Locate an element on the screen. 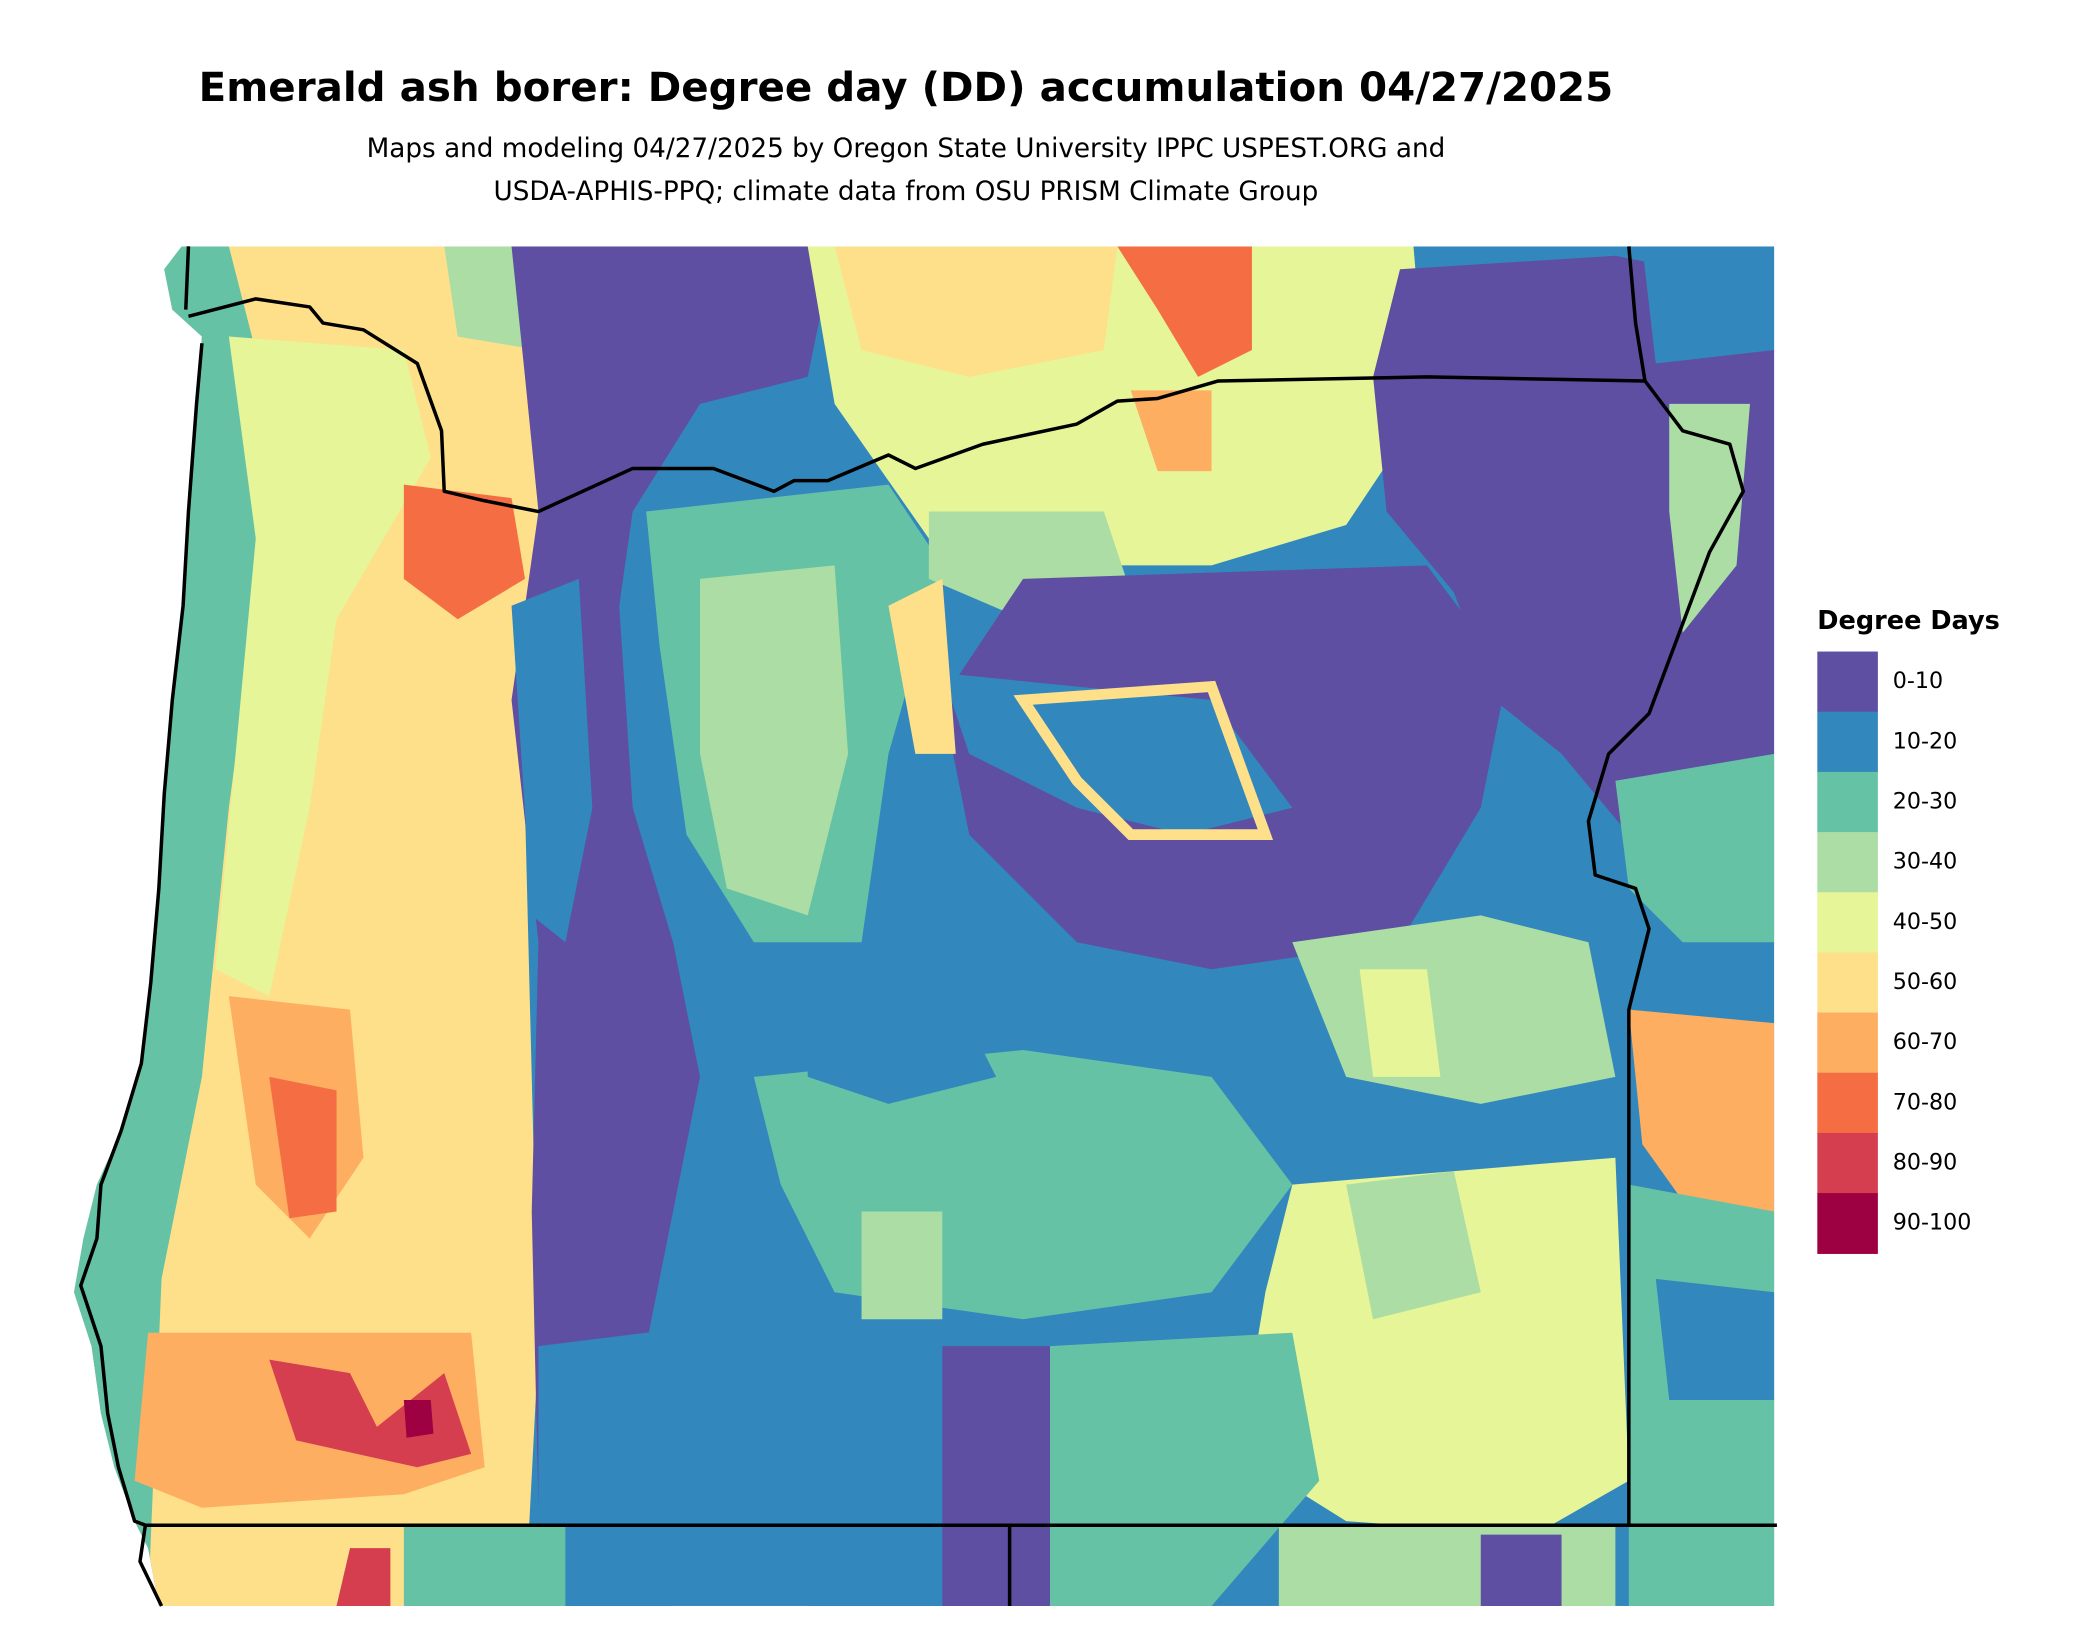  legend-label: 90-100 is located at coordinates (1932, 1223).